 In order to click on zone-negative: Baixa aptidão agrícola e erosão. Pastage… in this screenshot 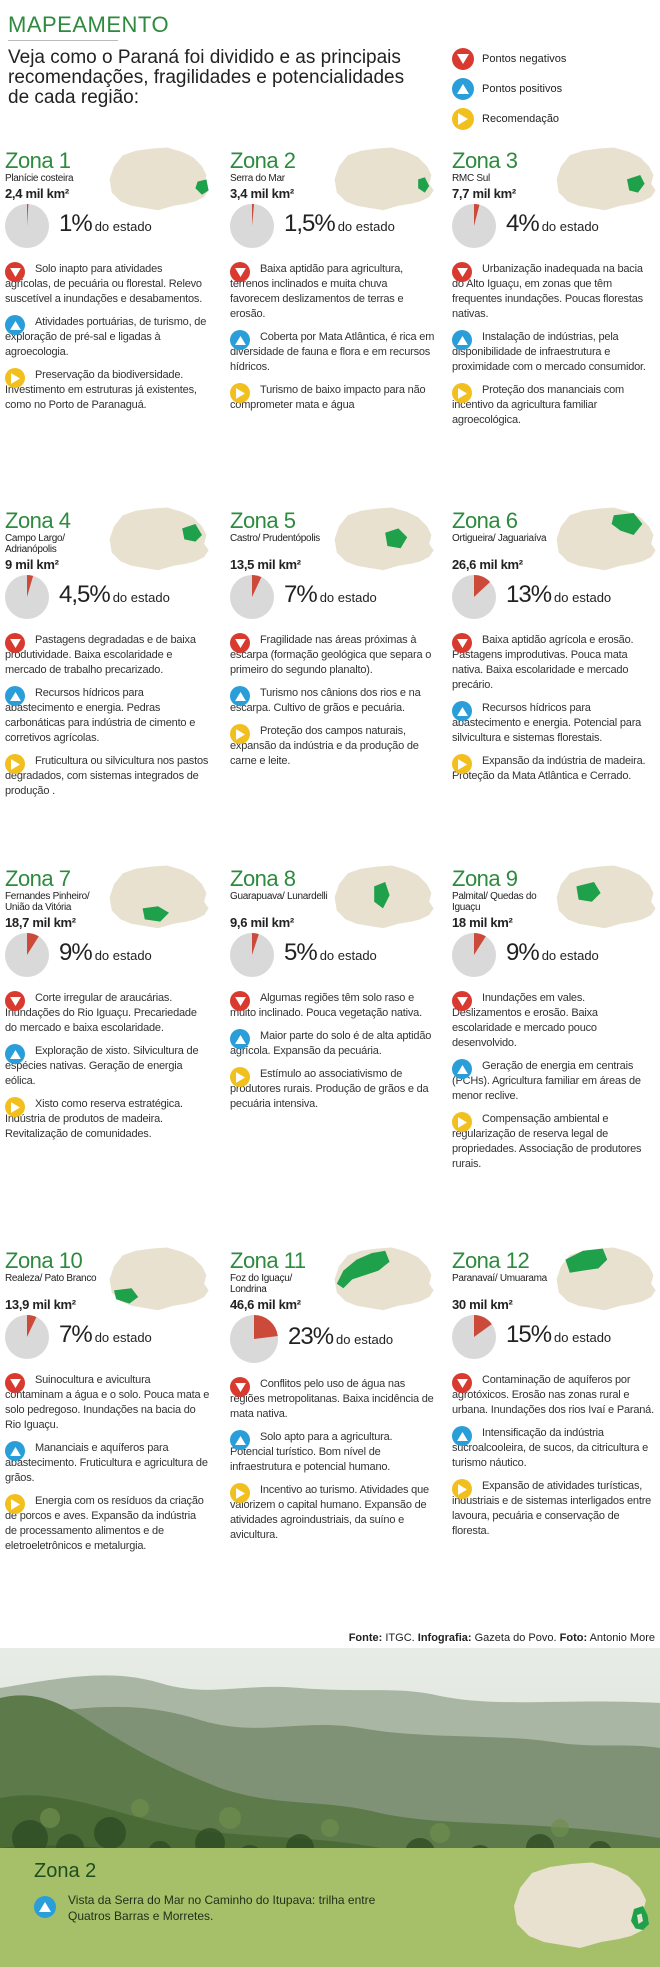, I will do `click(554, 663)`.